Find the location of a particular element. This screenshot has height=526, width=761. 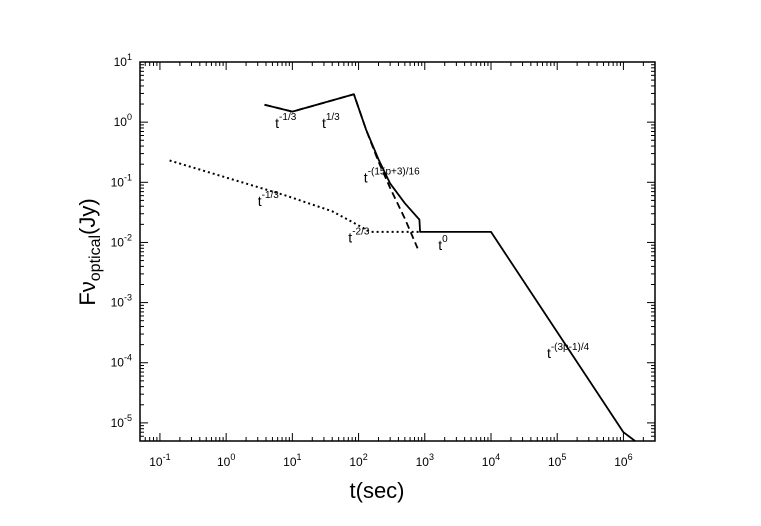

slope-annotation: t1/3 is located at coordinates (331, 121).